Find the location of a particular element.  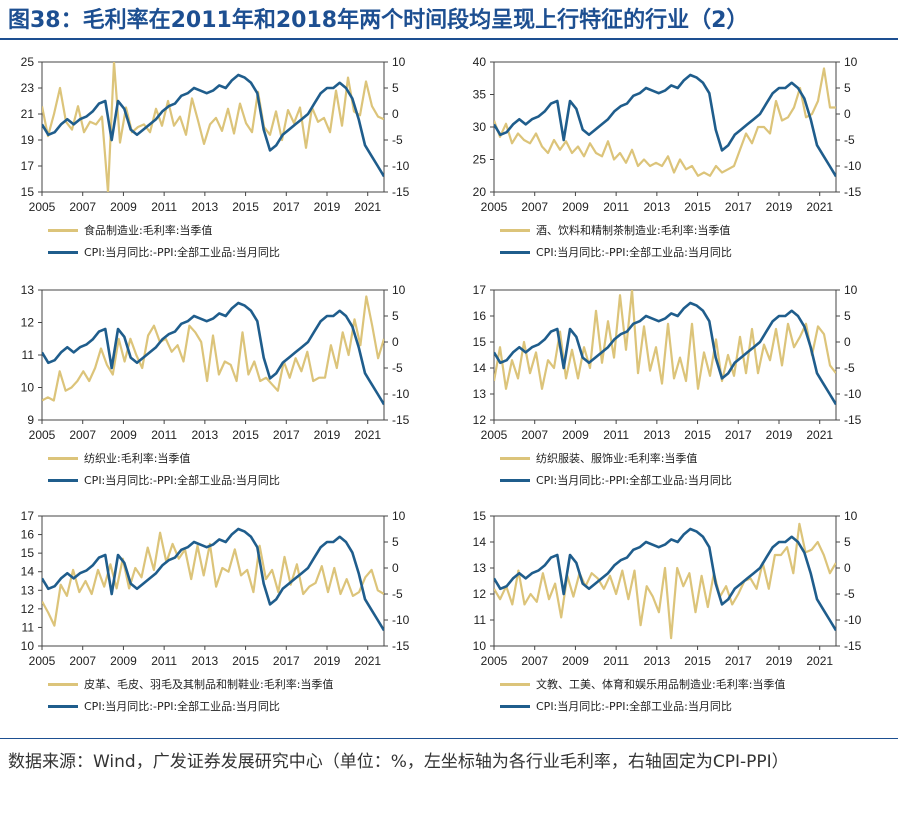

legend-entry: 皮革、毛皮、羽毛及其制品和制鞋业:毛利率:当季值 is located at coordinates (190, 684).